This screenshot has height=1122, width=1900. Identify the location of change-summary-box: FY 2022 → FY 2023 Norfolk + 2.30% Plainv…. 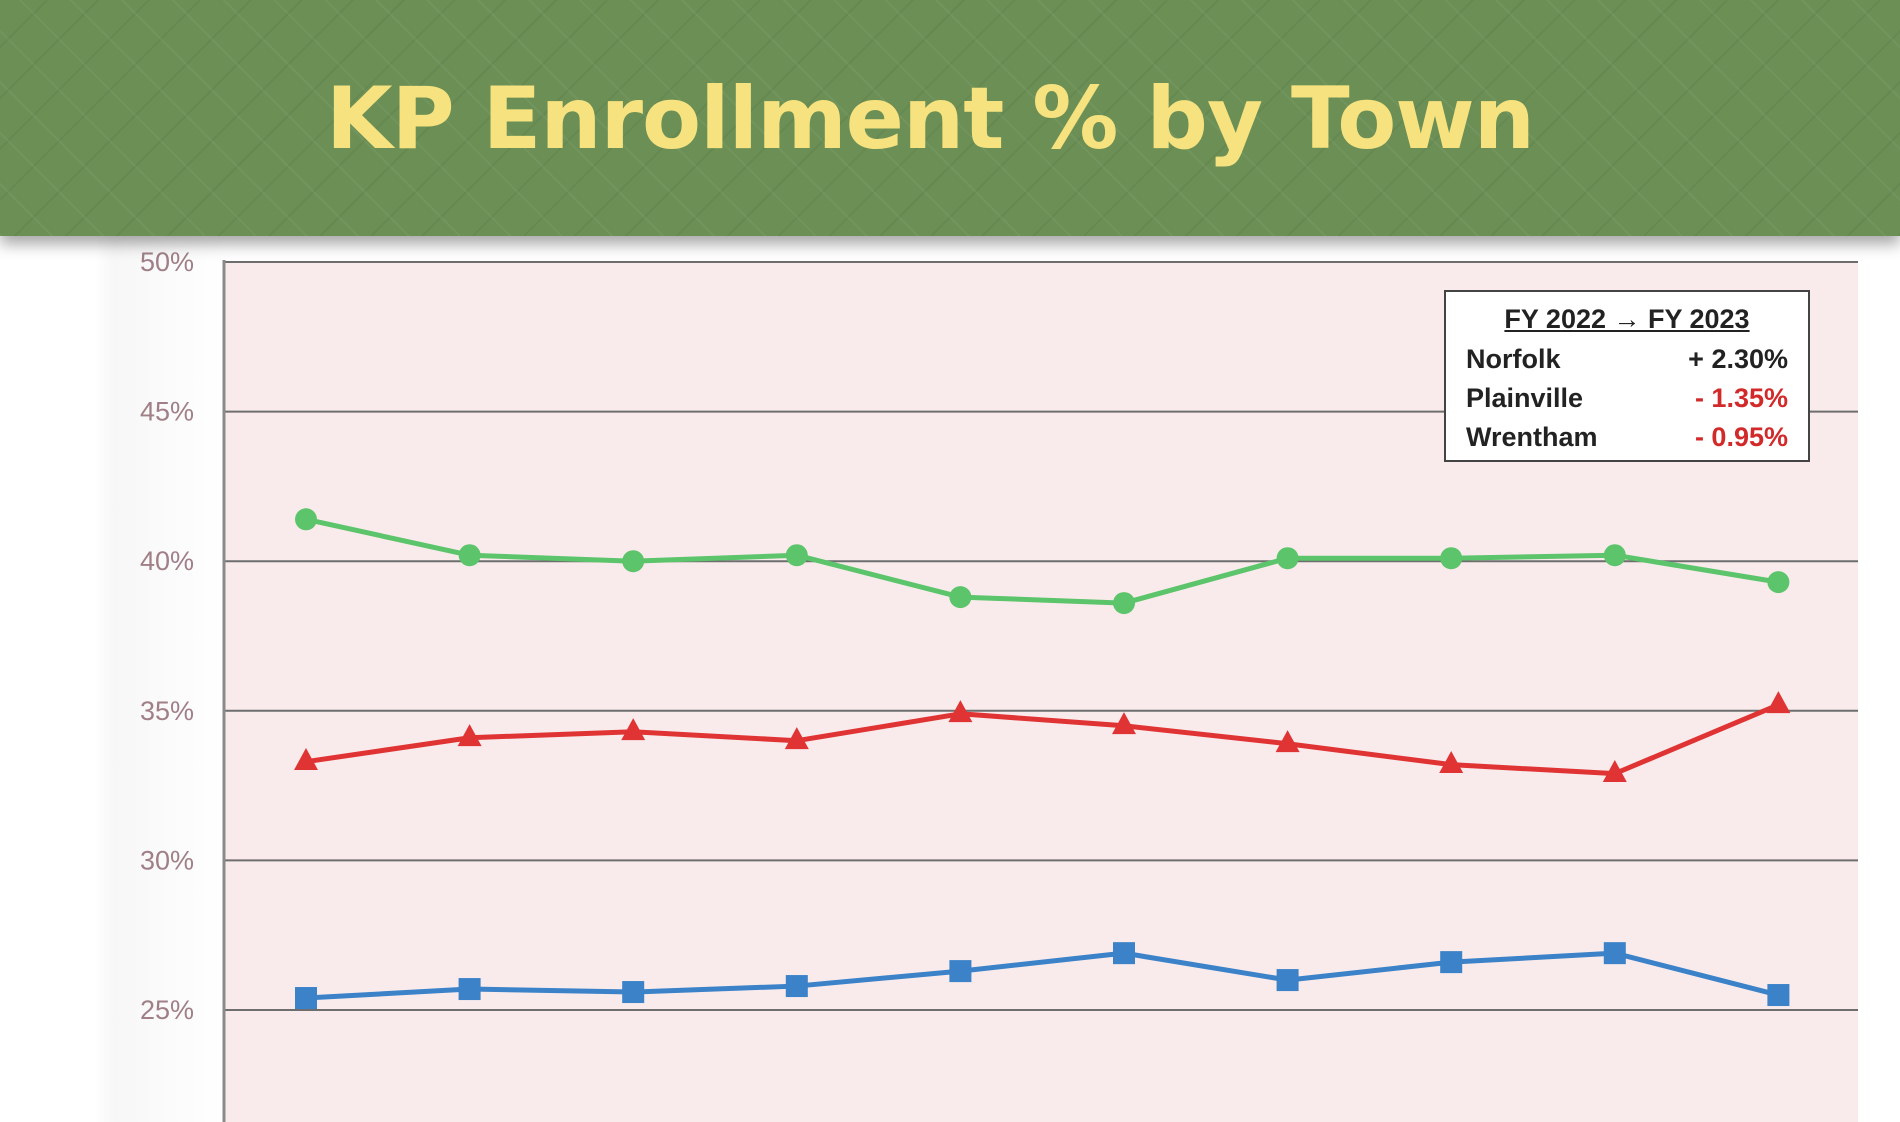
(1627, 376).